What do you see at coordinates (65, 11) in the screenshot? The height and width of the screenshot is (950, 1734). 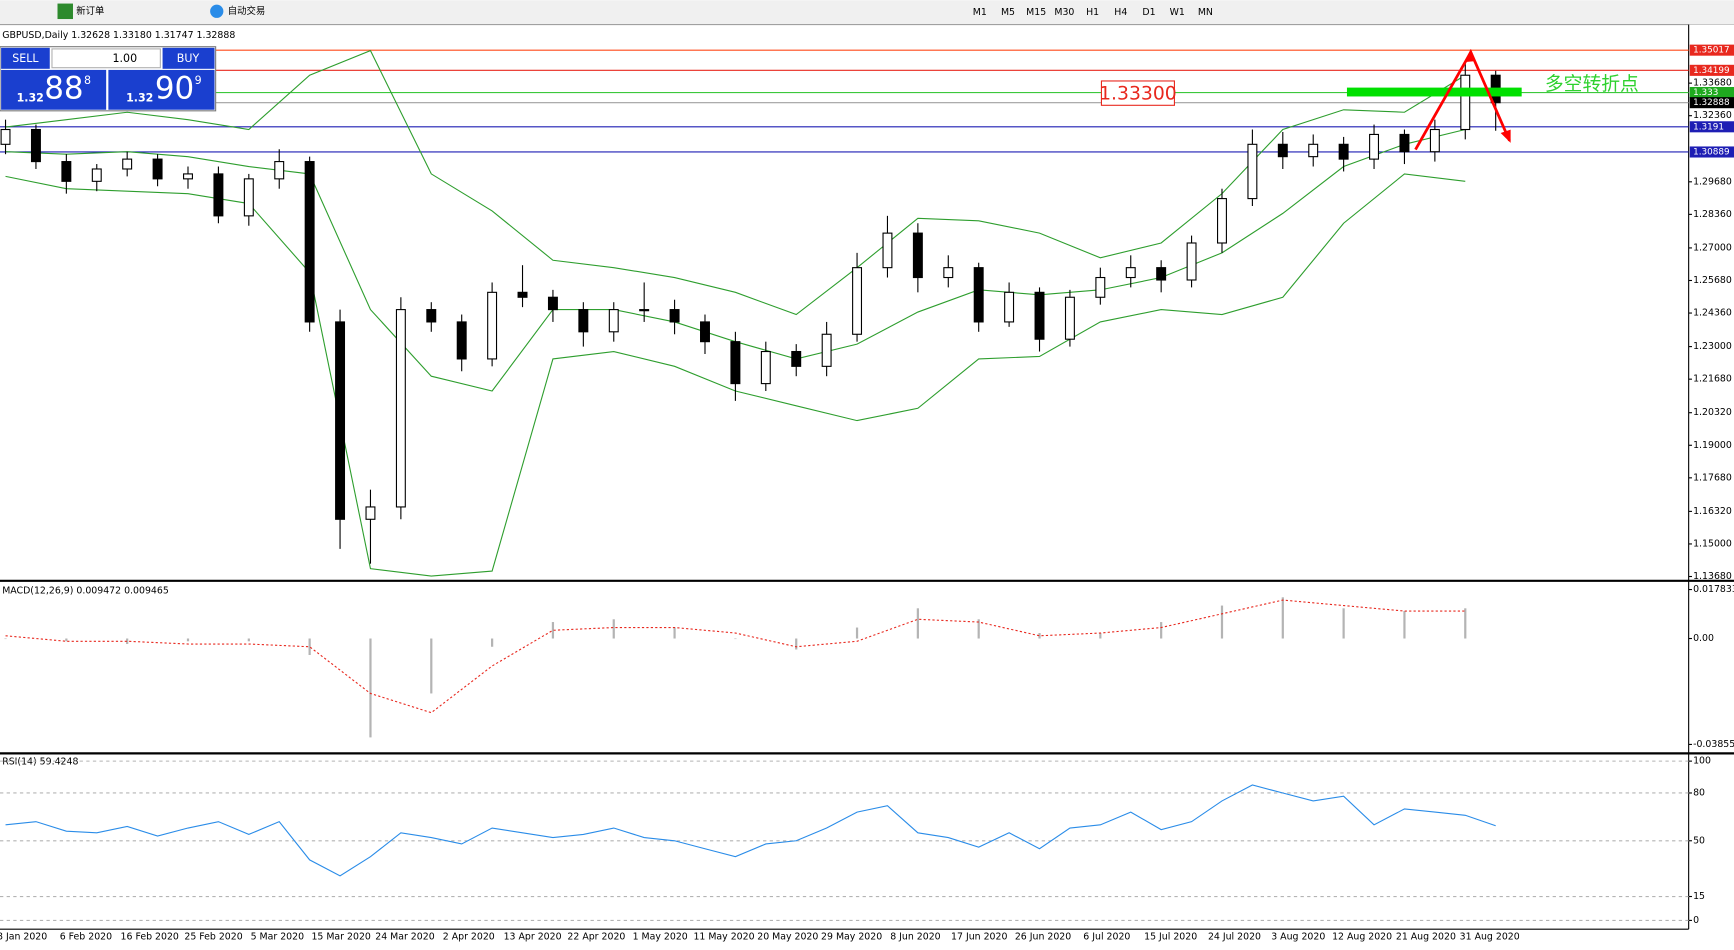 I see `new-order-icon` at bounding box center [65, 11].